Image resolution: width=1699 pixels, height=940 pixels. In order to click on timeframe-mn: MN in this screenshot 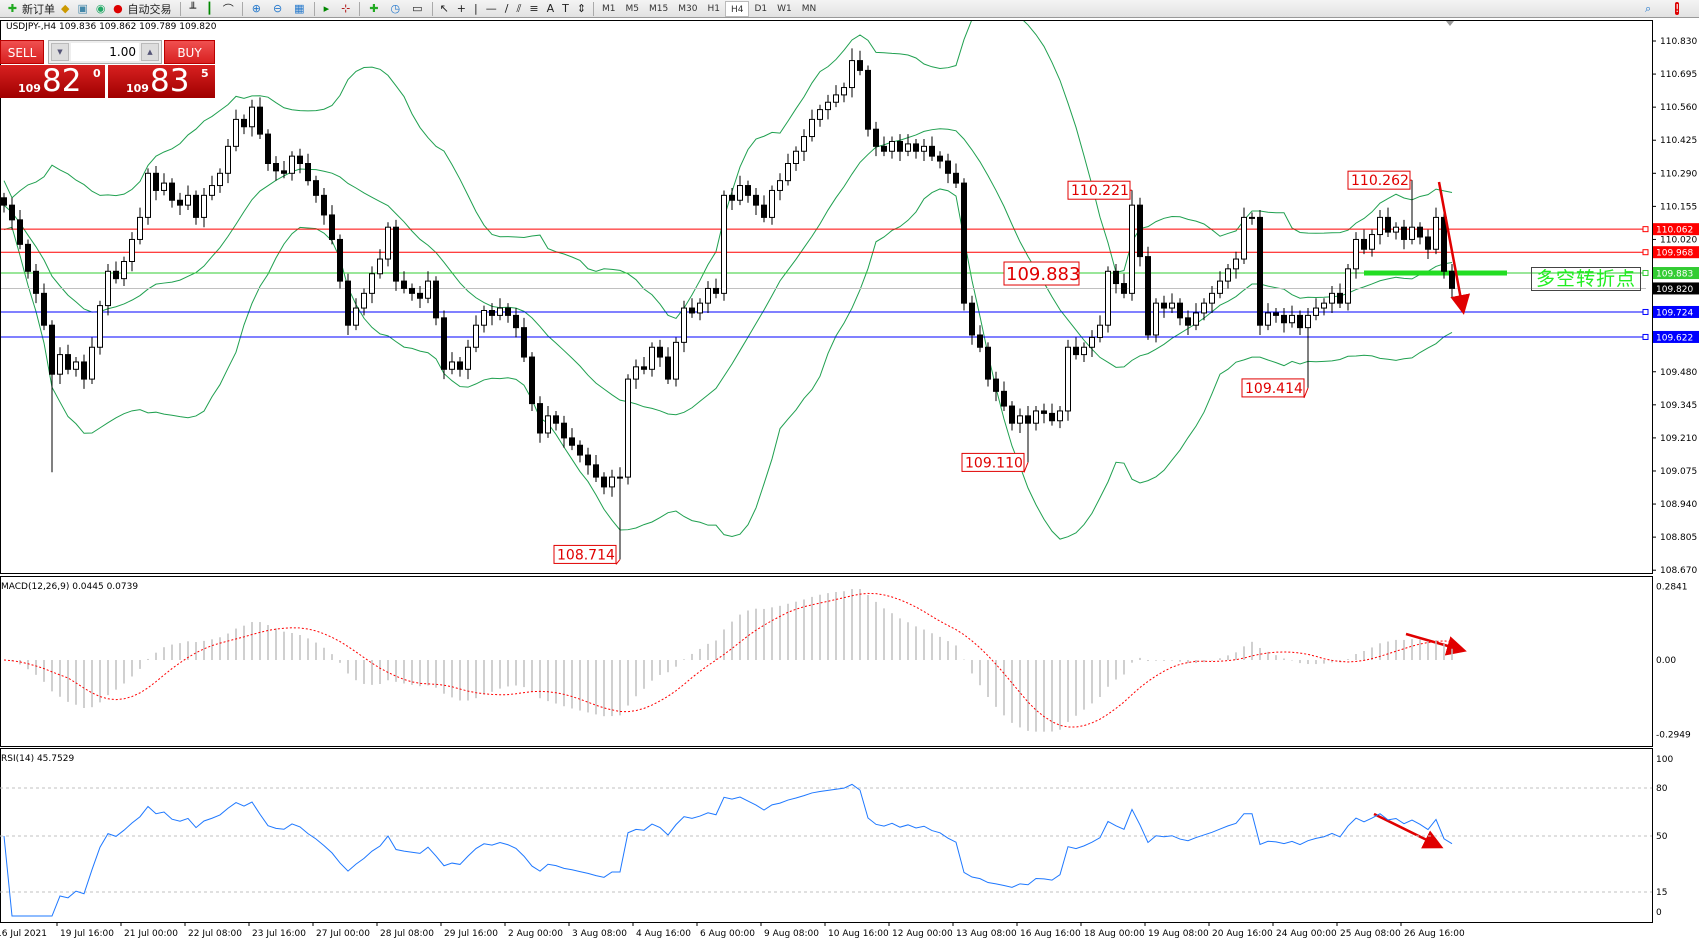, I will do `click(809, 8)`.